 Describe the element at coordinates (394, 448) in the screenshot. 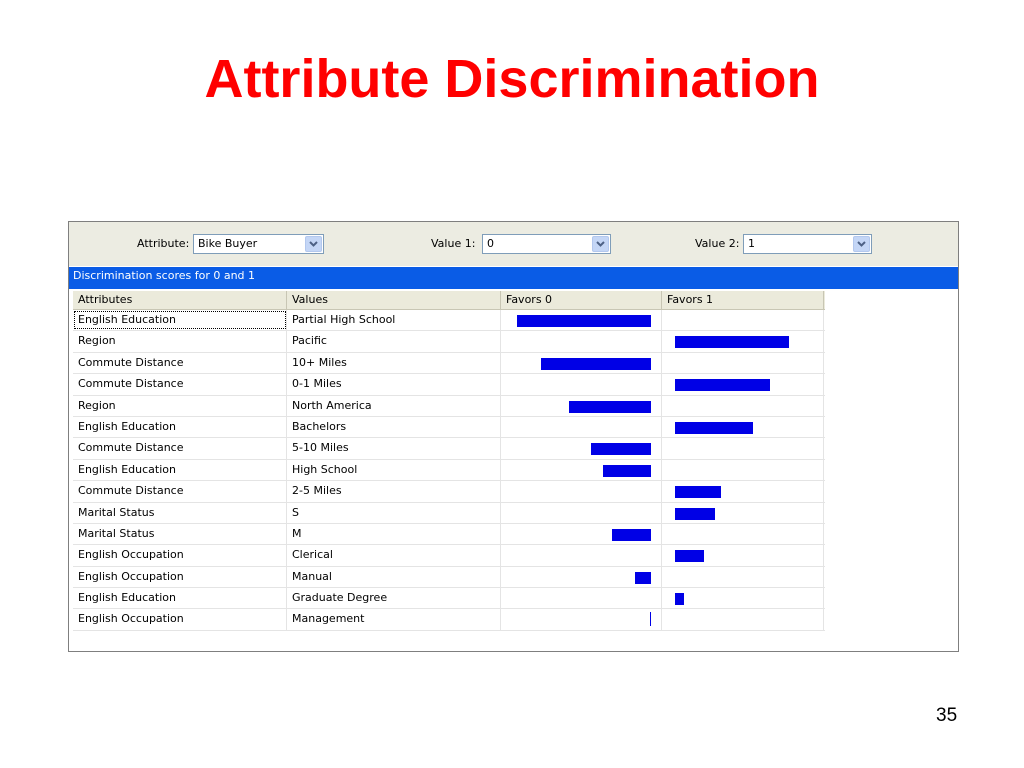

I see `value-cell: 5-10 Miles` at that location.